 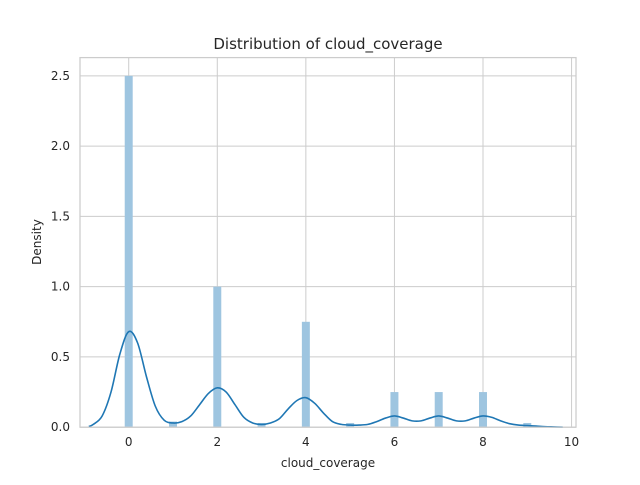 What do you see at coordinates (60, 251) in the screenshot?
I see `y-tick-labels: 0.0 0.5 1.0 1.5 2.0 2.5` at bounding box center [60, 251].